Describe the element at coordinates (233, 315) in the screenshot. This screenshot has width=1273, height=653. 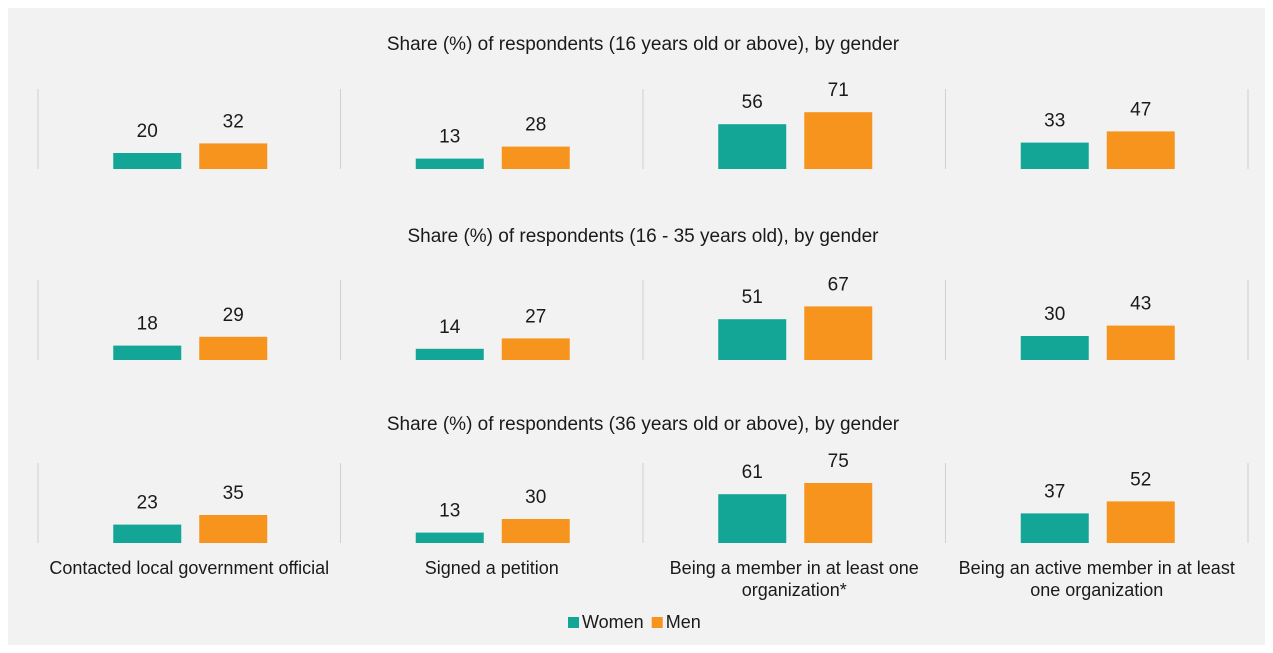
I see `value-label: 29` at that location.